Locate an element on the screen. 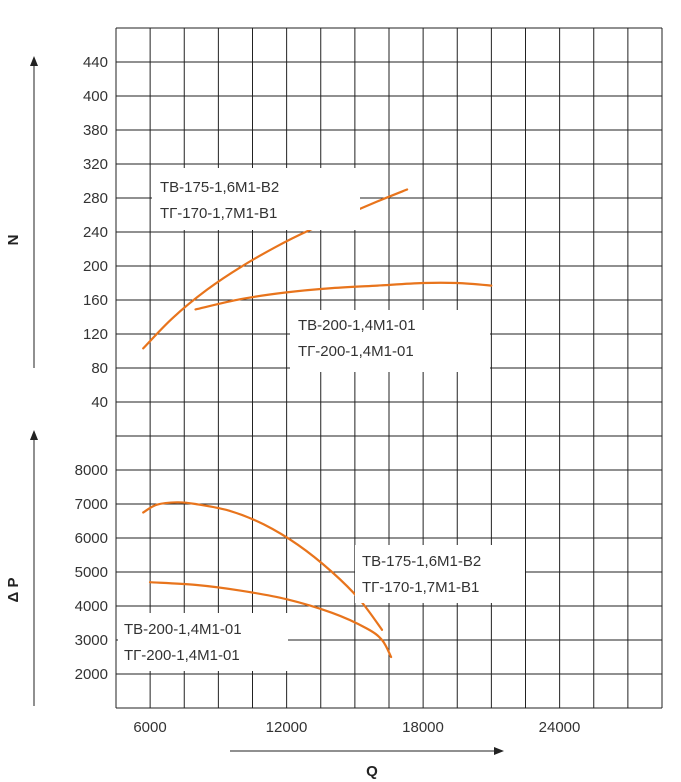 Image resolution: width=681 pixels, height=782 pixels. x-tick-label: 24000 is located at coordinates (560, 727).